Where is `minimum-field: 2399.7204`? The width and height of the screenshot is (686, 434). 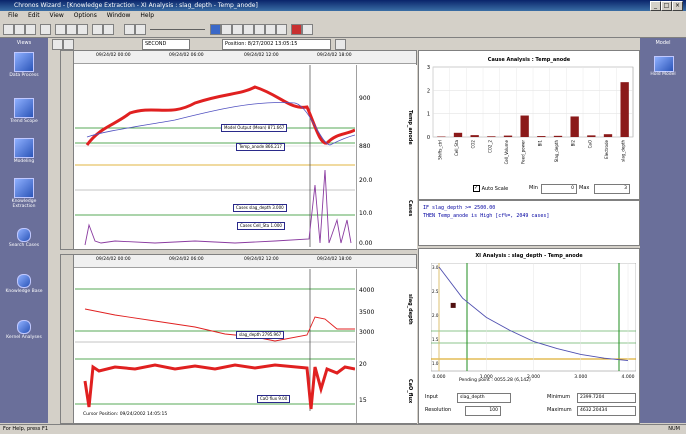
minimum-field: 2399.7204 is located at coordinates (606, 398).